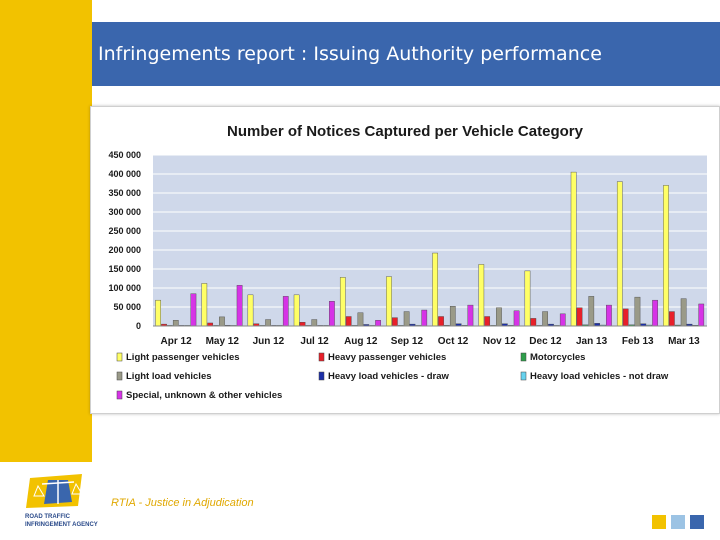 This screenshot has height=540, width=720. Describe the element at coordinates (61, 525) in the screenshot. I see `logo-text-line2: INFRINGEMENT AGENCY` at that location.